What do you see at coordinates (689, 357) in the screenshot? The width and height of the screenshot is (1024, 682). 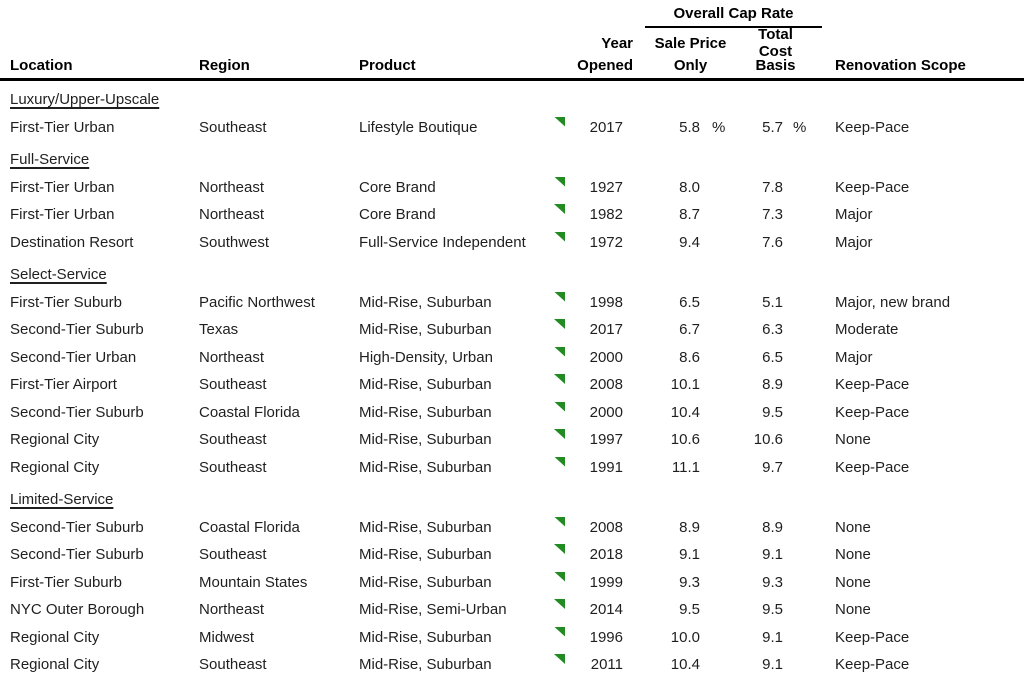 I see `cell-sale-price-cap-rate: 8.6` at bounding box center [689, 357].